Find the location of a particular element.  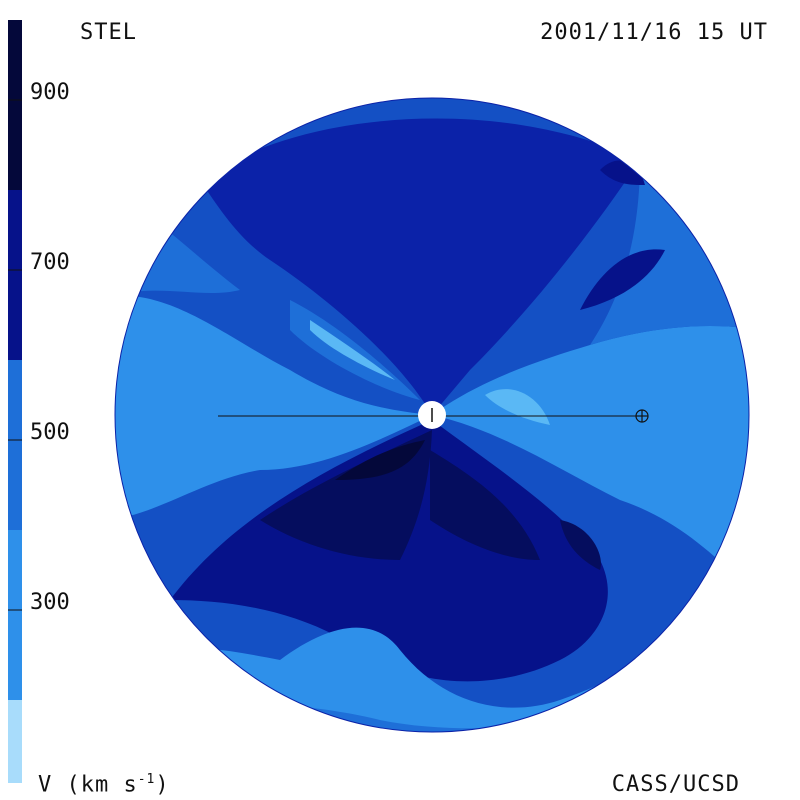

credit-label: CASS/UCSD is located at coordinates (675, 784).